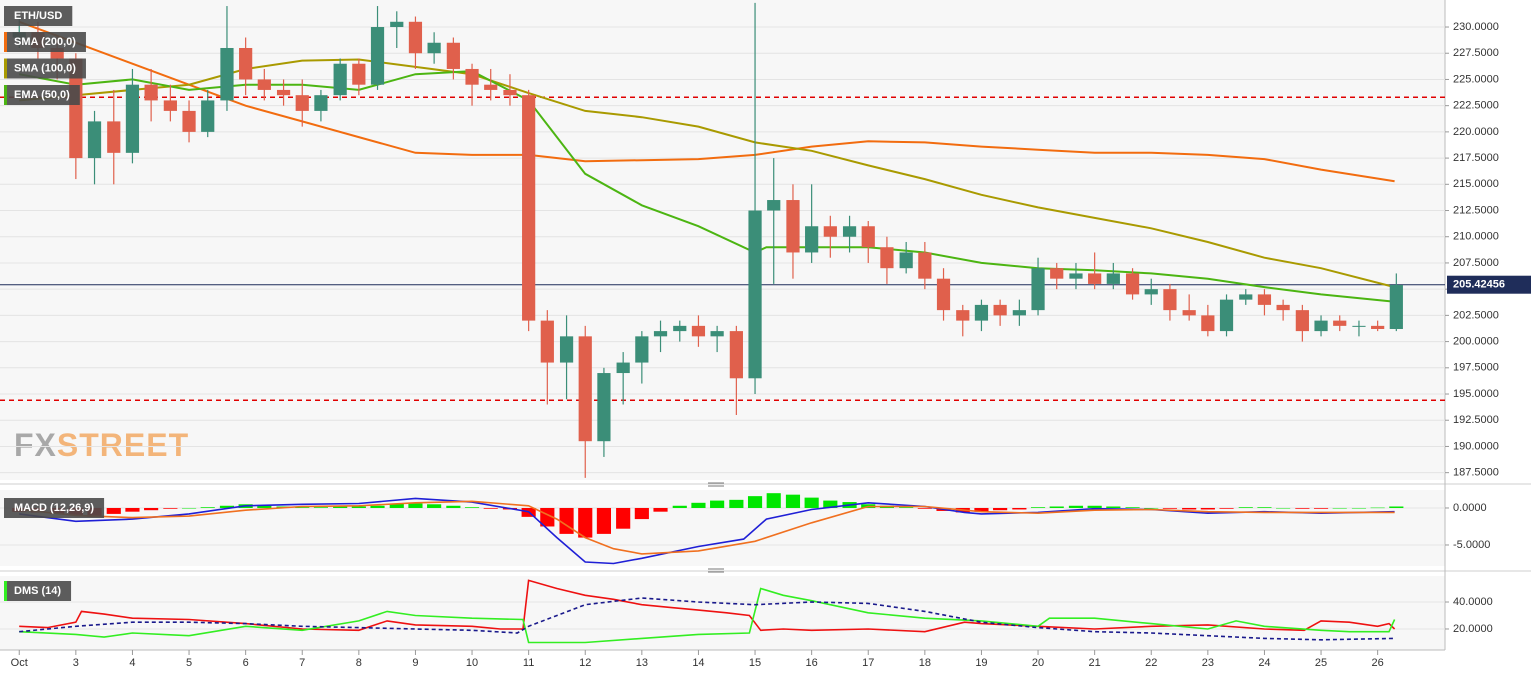 The width and height of the screenshot is (1531, 677). Describe the element at coordinates (1471, 545) in the screenshot. I see `y-tick-label: -5.0000` at that location.